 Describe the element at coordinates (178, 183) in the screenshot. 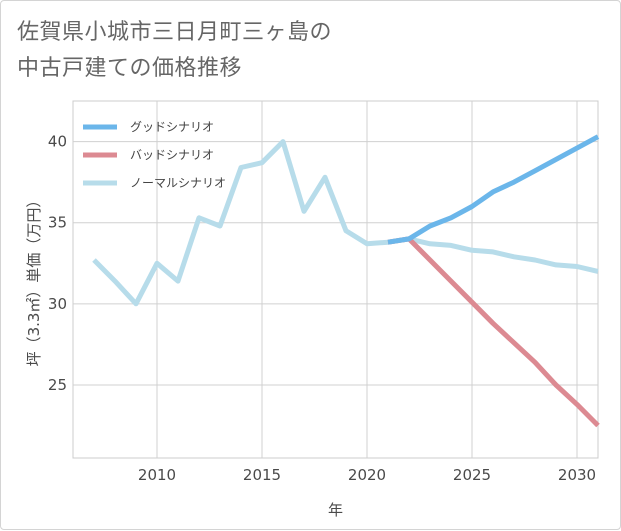

I see `legend-label-2: ノーマルシナリオ` at that location.